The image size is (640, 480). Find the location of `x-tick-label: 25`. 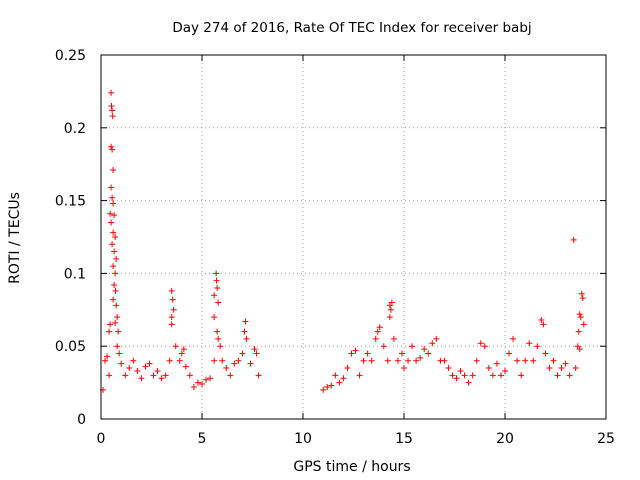

x-tick-label: 25 is located at coordinates (606, 439).